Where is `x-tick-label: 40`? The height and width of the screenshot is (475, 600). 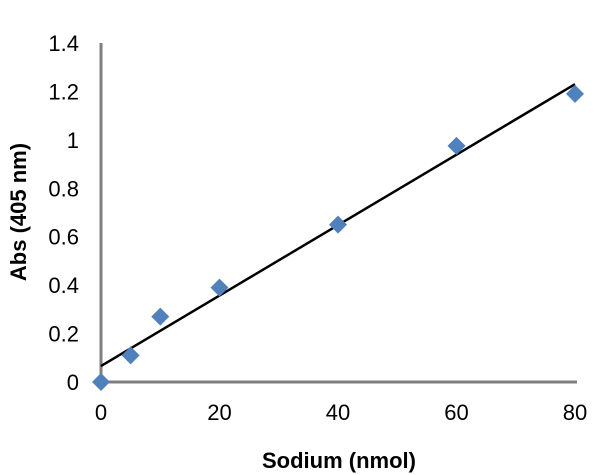 x-tick-label: 40 is located at coordinates (338, 412).